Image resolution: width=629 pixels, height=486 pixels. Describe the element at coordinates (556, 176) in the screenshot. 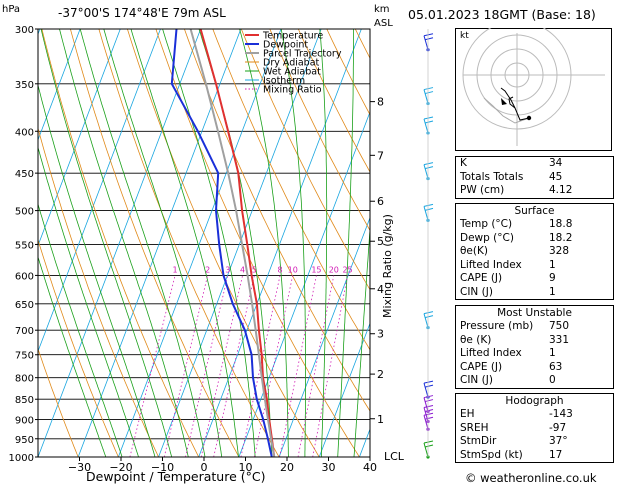

I see `index-value: 45` at that location.